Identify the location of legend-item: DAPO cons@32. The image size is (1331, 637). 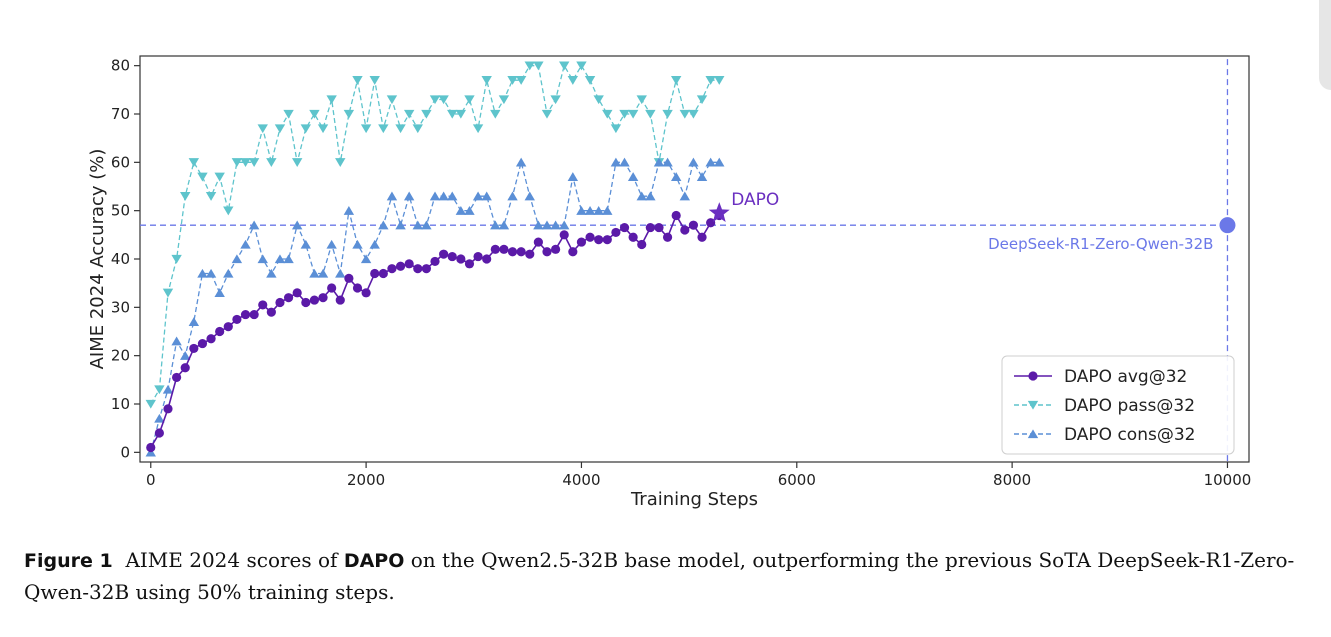
(1104, 435).